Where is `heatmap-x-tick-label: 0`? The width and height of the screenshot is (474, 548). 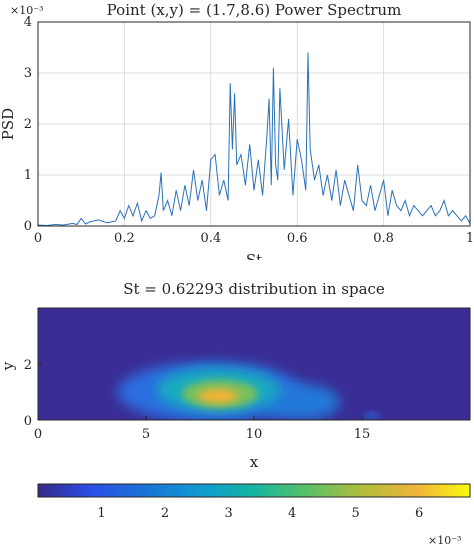 heatmap-x-tick-label: 0 is located at coordinates (38, 434).